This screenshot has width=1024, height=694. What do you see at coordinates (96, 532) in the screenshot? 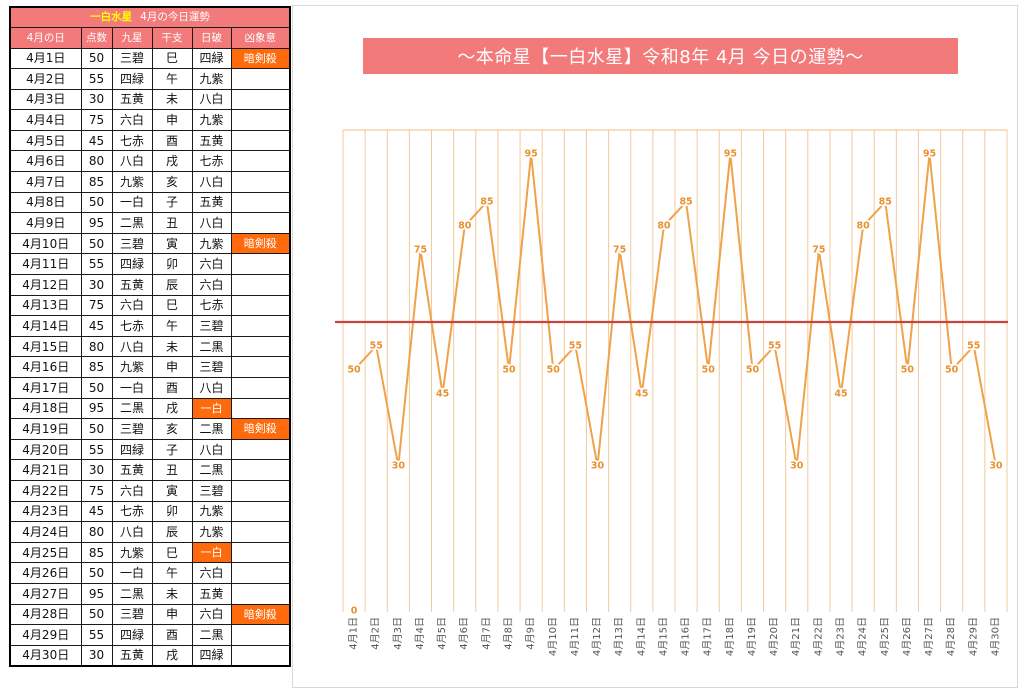
I see `score-cell: 80` at bounding box center [96, 532].